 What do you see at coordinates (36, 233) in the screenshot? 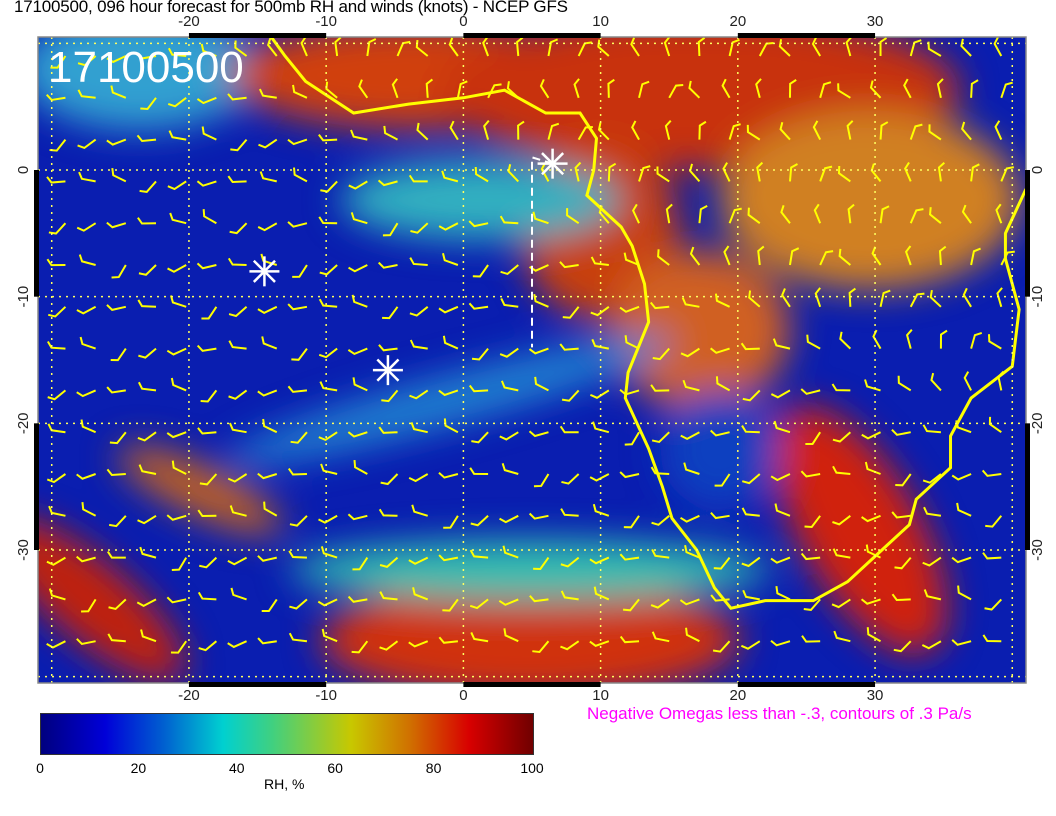
I see `axis-bar` at bounding box center [36, 233].